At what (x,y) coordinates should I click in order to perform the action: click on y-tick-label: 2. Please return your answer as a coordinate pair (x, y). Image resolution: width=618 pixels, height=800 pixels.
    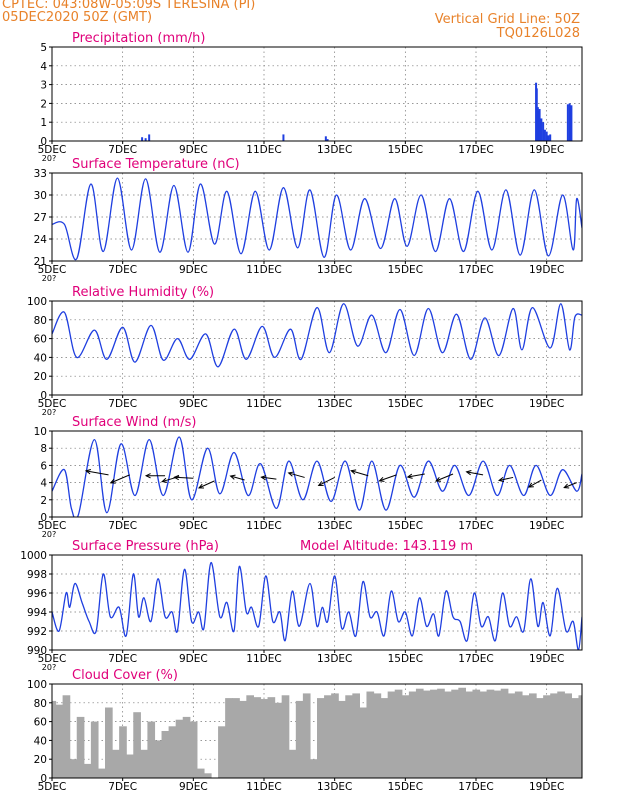
    Looking at the image, I should click on (43, 104).